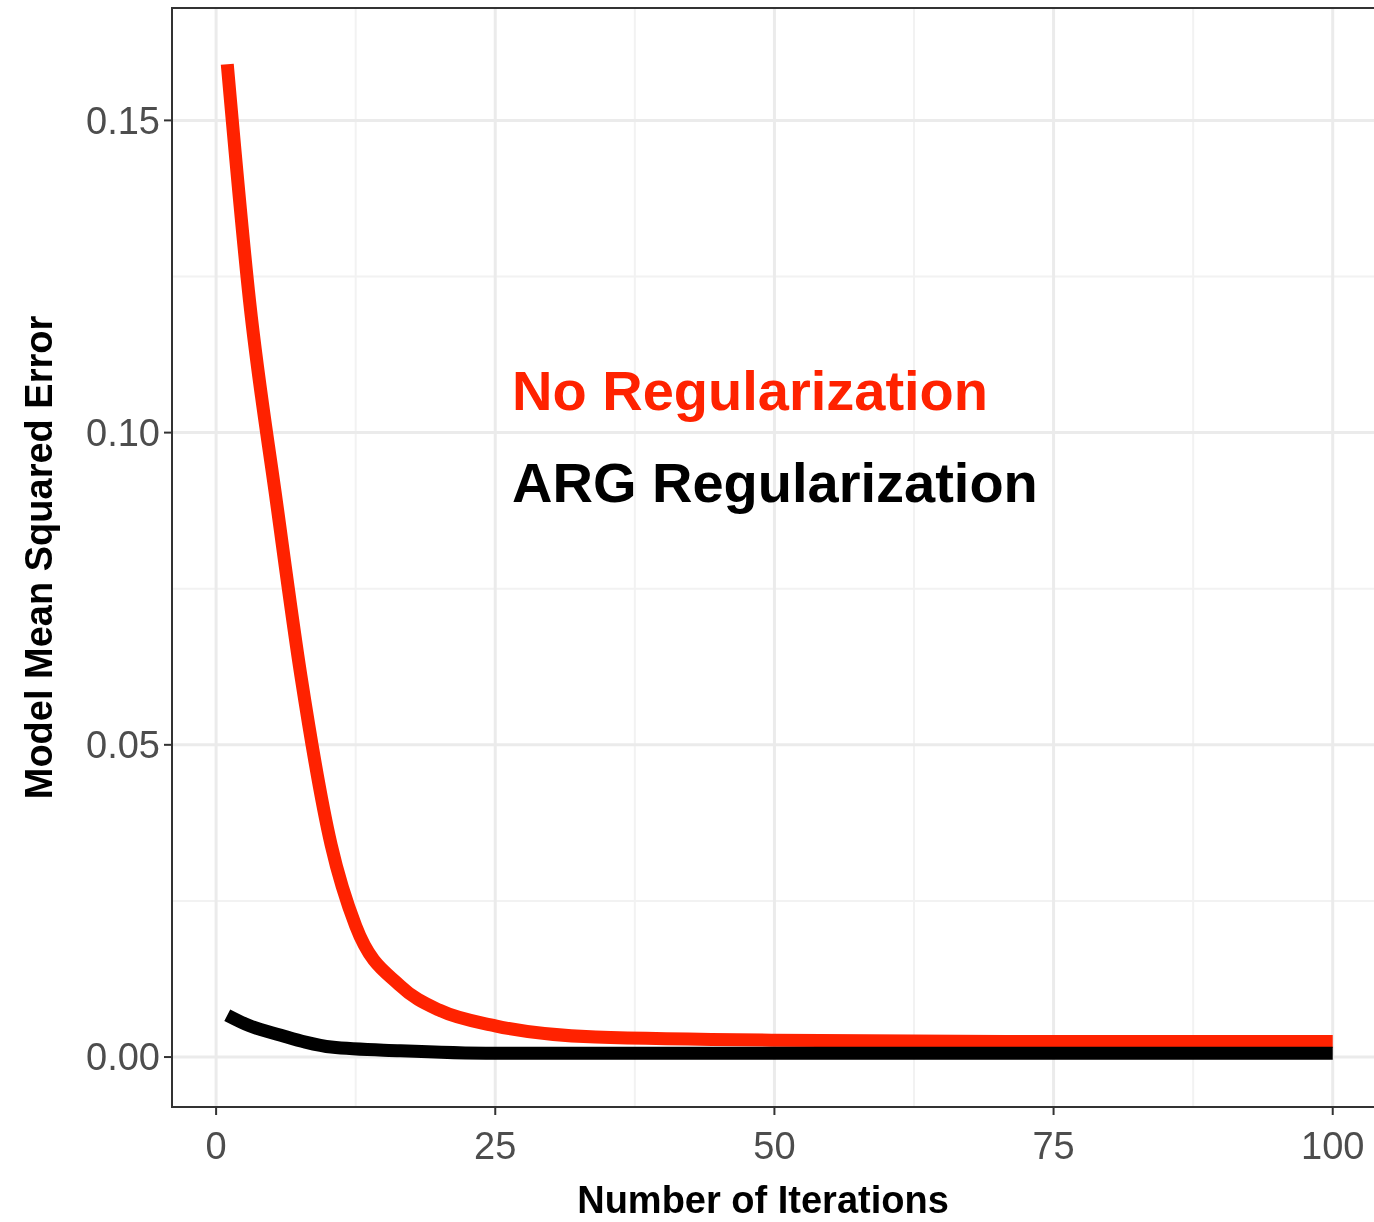 The image size is (1374, 1222). What do you see at coordinates (123, 1057) in the screenshot?
I see `y-tick-label: 0.00` at bounding box center [123, 1057].